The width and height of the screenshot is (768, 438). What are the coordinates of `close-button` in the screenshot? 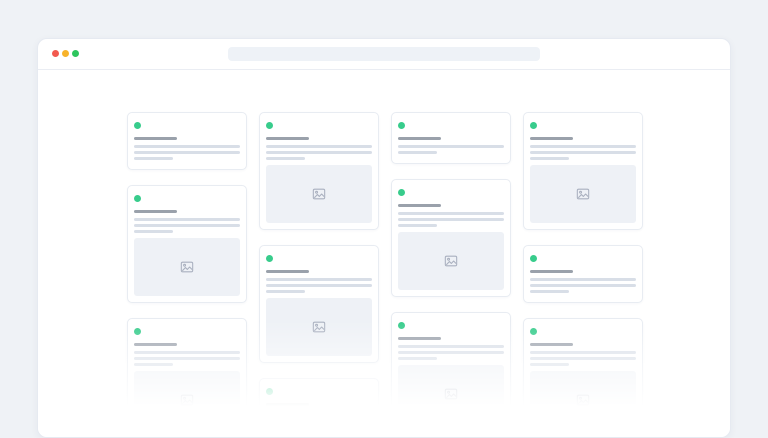 It's located at (55, 53).